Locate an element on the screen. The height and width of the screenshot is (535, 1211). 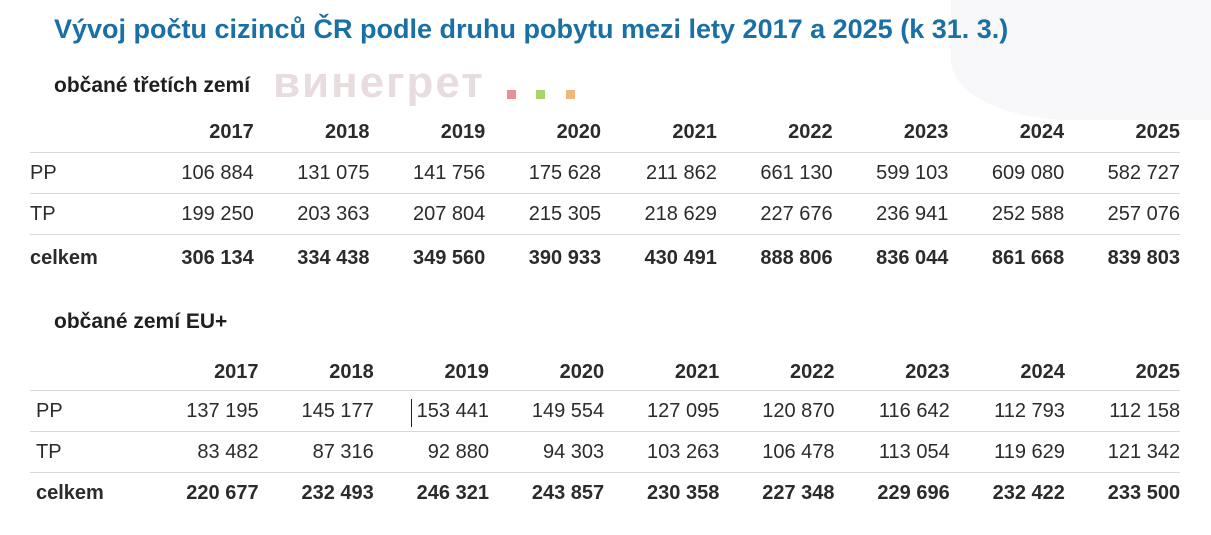
table-cell: 94 303 is located at coordinates (573, 451).